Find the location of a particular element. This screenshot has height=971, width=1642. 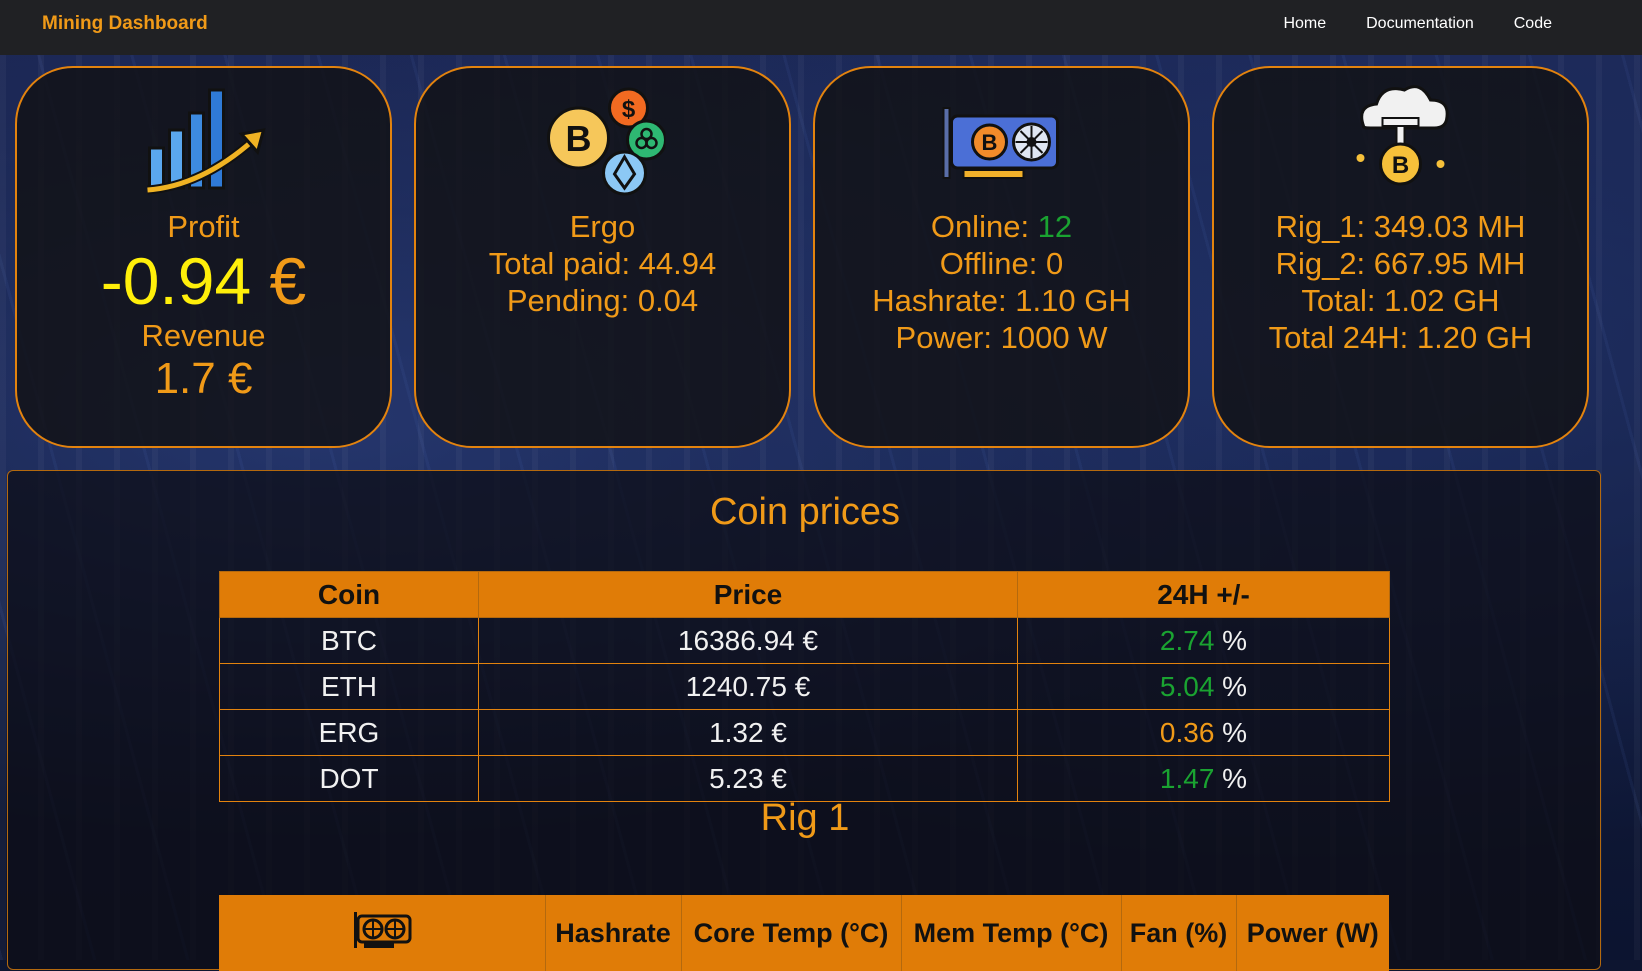

price-cell: 5.23 € is located at coordinates (748, 778).